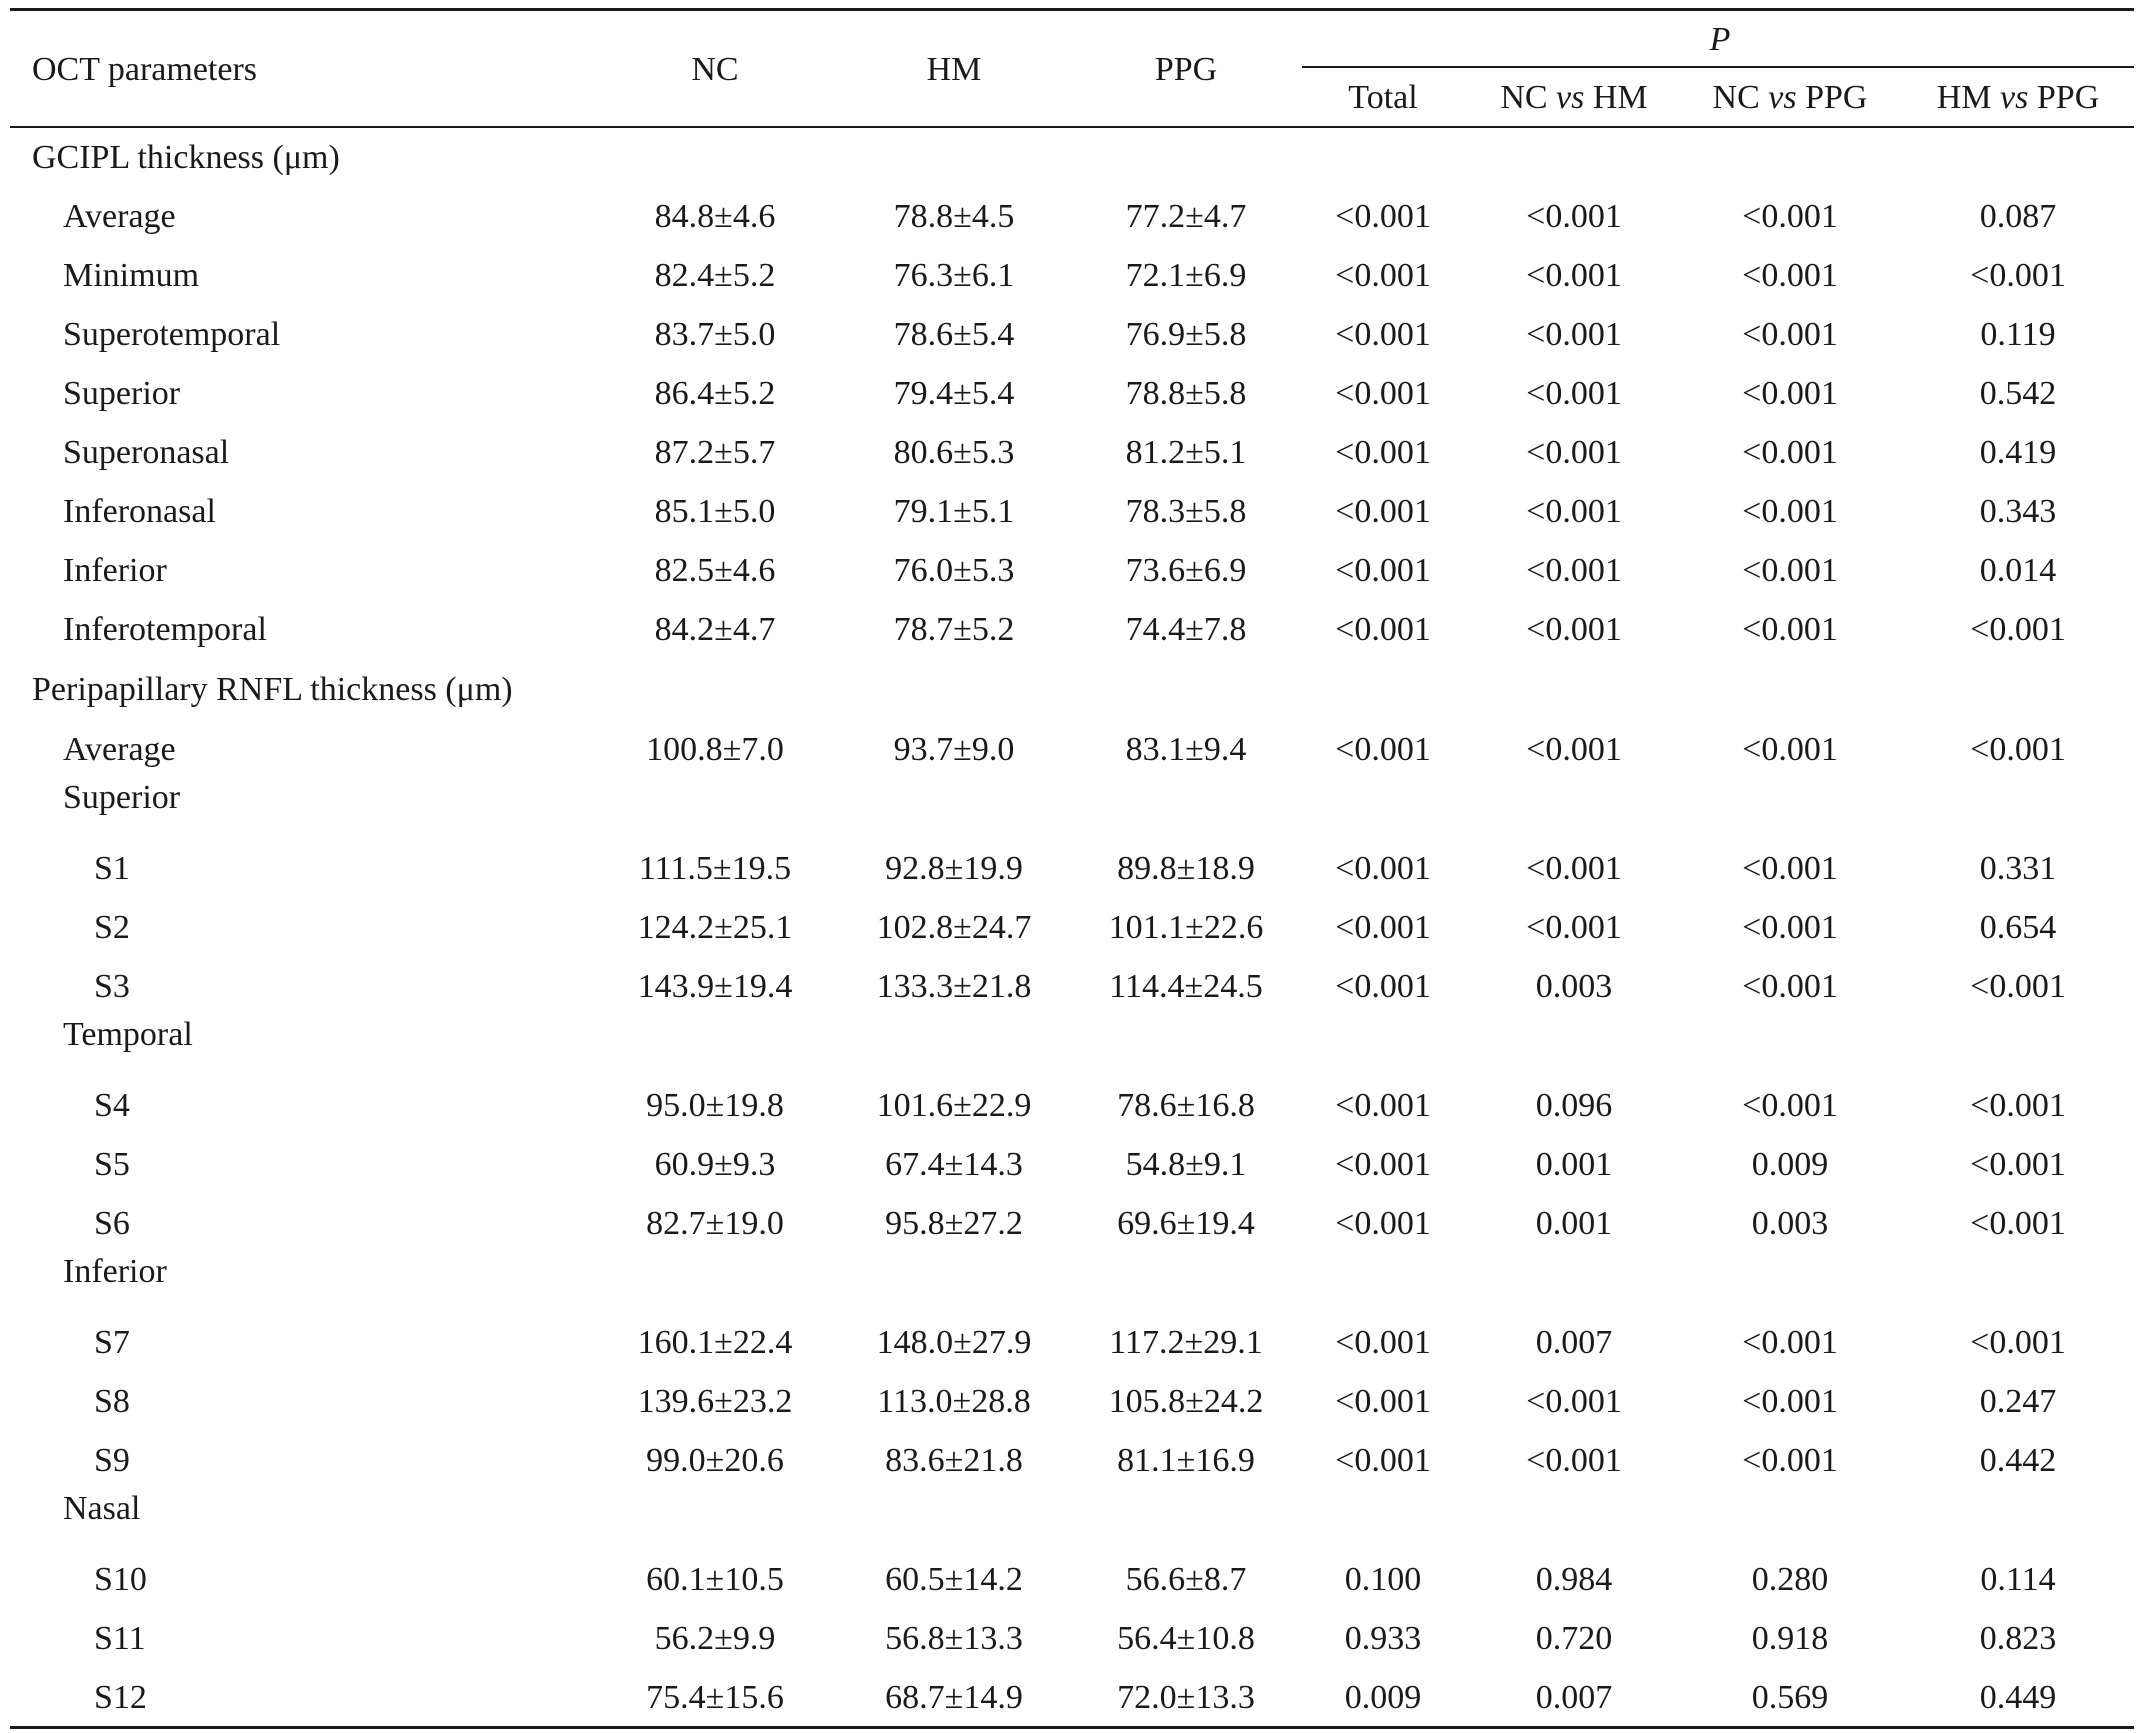 The image size is (2140, 1733). I want to click on cell-ppg: 77.2±4.7, so click(1186, 216).